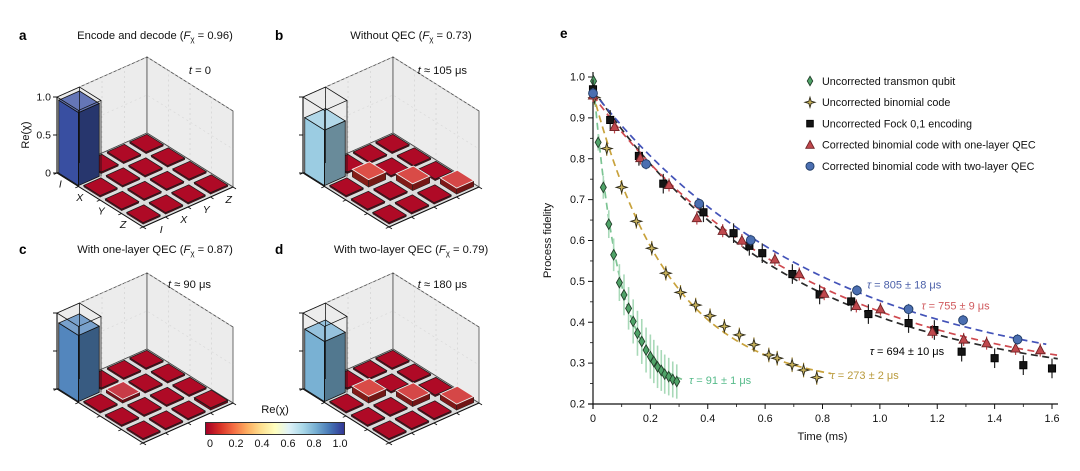  What do you see at coordinates (419, 71) in the screenshot?
I see `time-symbol: t` at bounding box center [419, 71].